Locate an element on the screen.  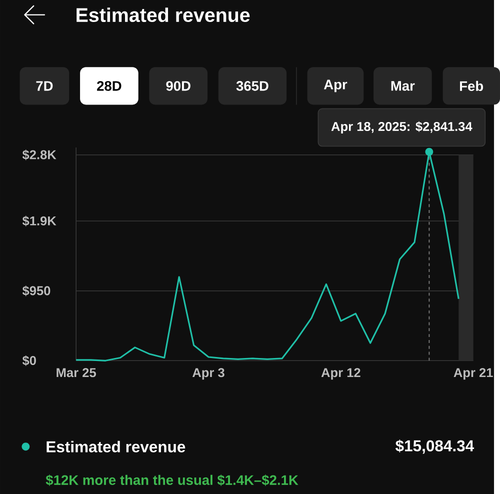
text: $12K more than the usual $1.4K–$2.1K is located at coordinates (172, 480).